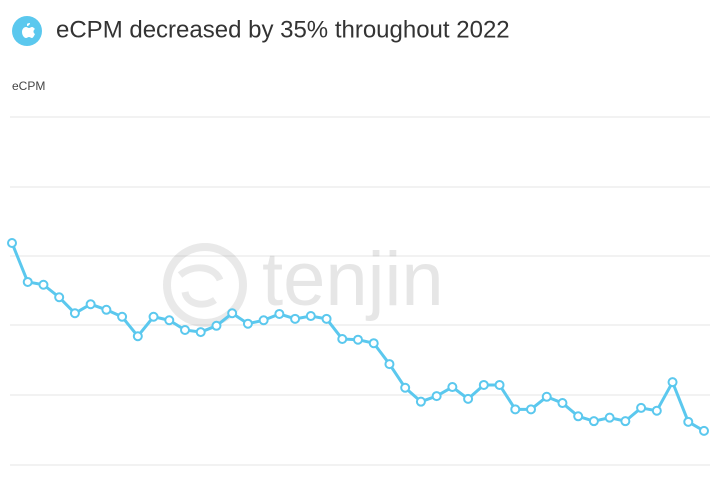 The height and width of the screenshot is (479, 720). Describe the element at coordinates (283, 29) in the screenshot. I see `chart-title: eCPM decreased by 35% throughout 2022` at that location.